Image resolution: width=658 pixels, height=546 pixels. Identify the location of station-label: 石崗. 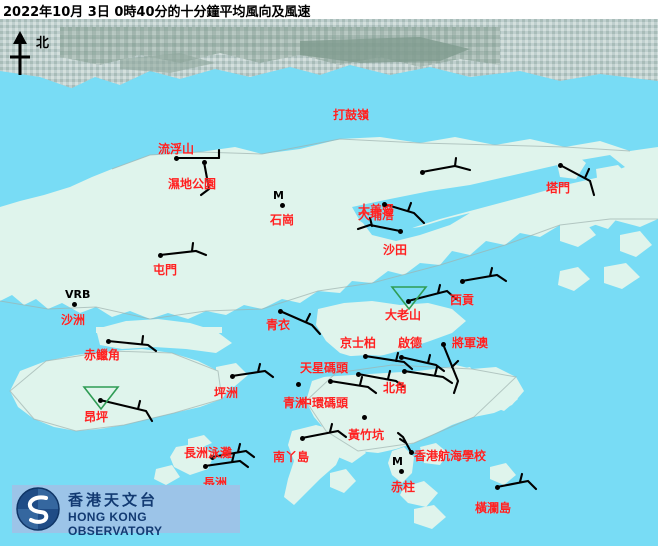
(282, 220).